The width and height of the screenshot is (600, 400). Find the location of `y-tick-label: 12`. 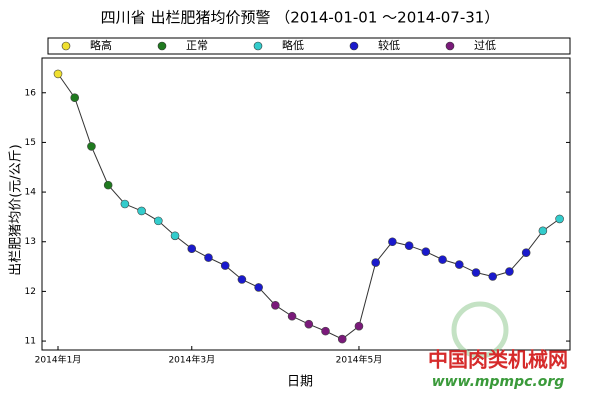

y-tick-label: 12 is located at coordinates (30, 292).